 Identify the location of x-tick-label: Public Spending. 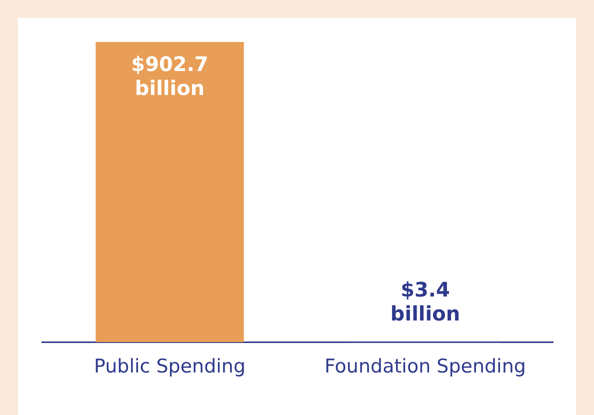
(170, 367).